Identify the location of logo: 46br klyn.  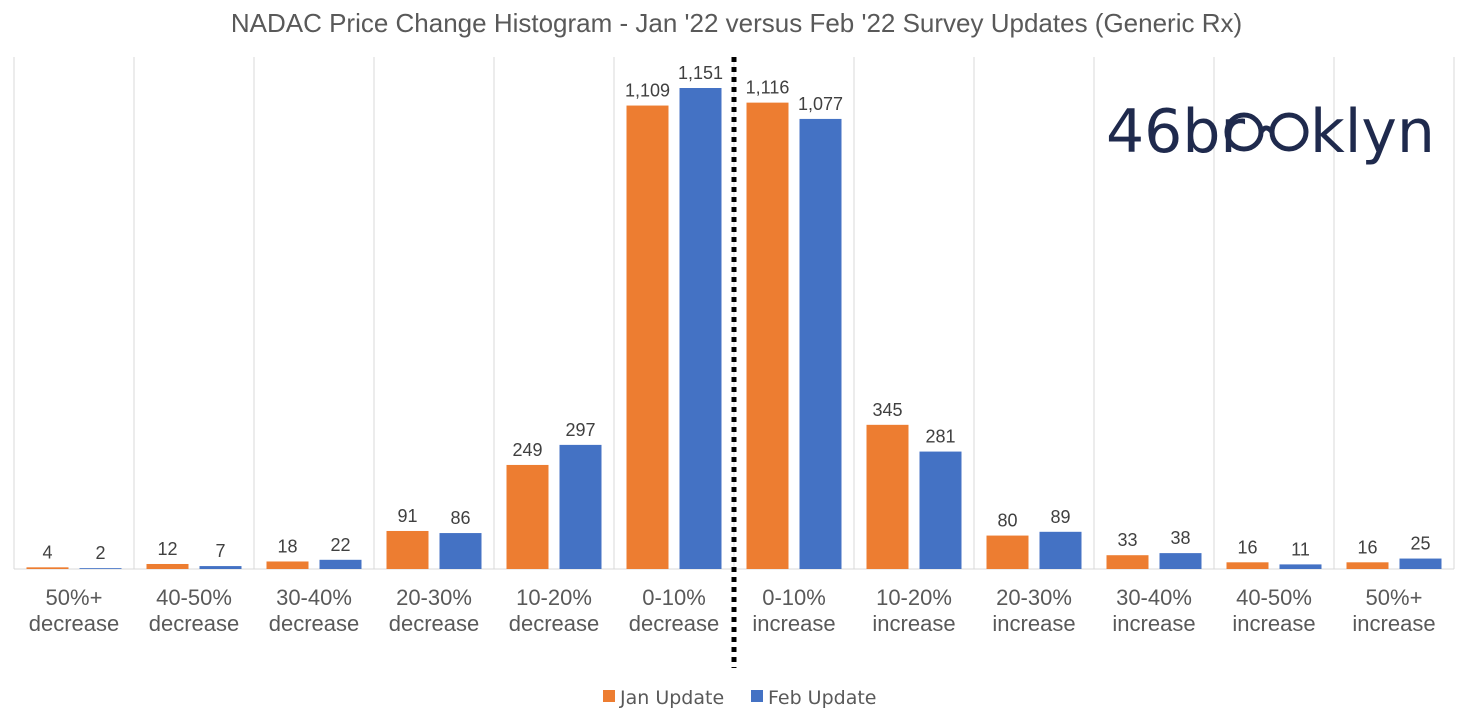
(1270, 132).